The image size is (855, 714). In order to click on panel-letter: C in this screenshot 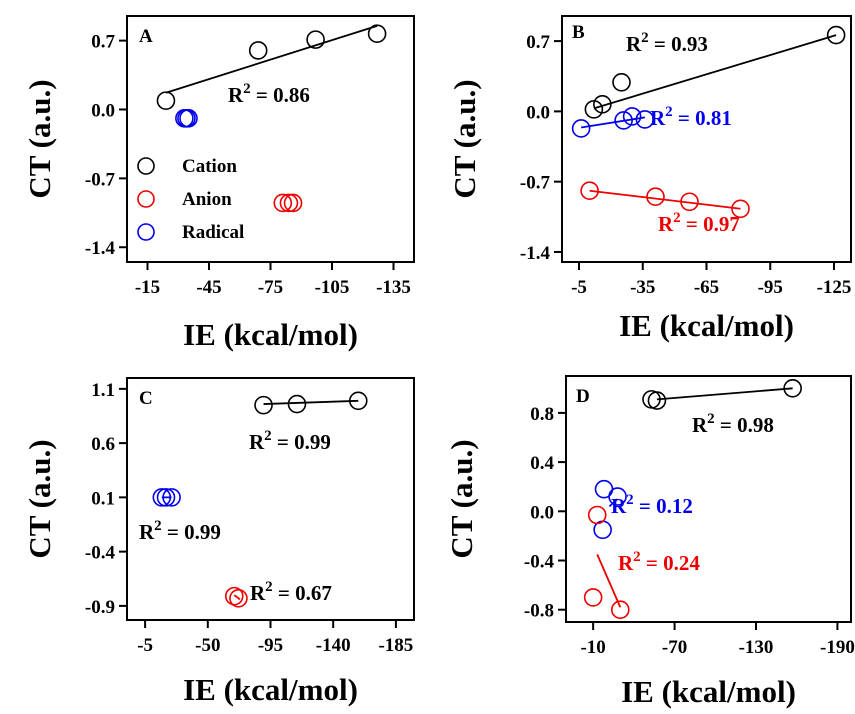, I will do `click(146, 398)`.